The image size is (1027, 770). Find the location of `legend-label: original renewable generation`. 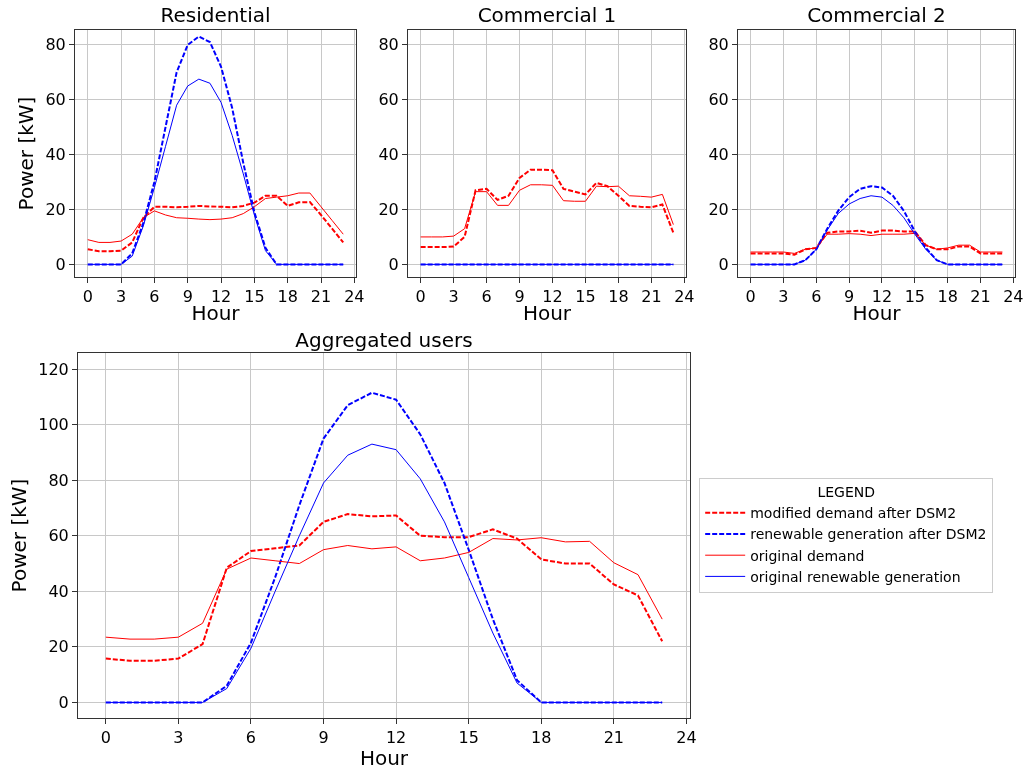

legend-label: original renewable generation is located at coordinates (855, 576).